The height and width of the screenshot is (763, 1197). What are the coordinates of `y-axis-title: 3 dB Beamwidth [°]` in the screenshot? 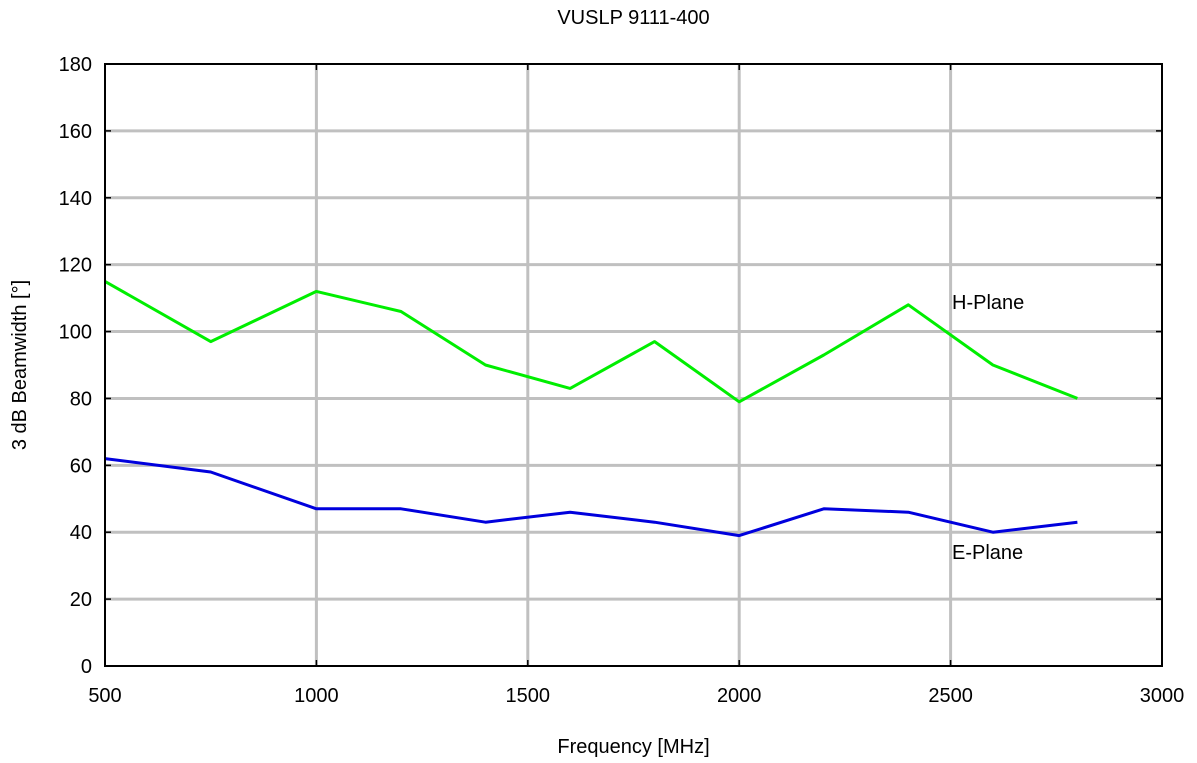 It's located at (20, 365).